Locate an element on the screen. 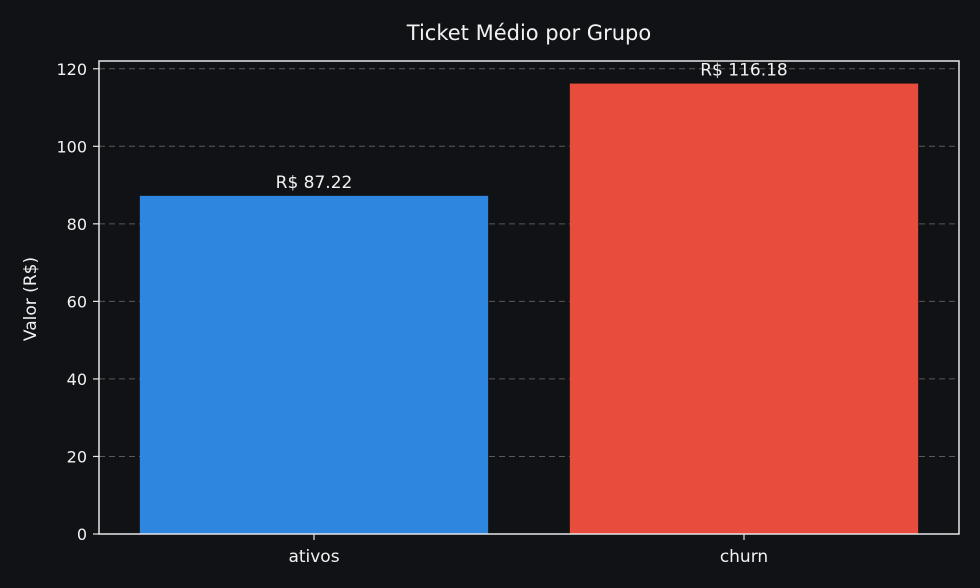  y-axis-label: Valor (R$) is located at coordinates (31, 299).